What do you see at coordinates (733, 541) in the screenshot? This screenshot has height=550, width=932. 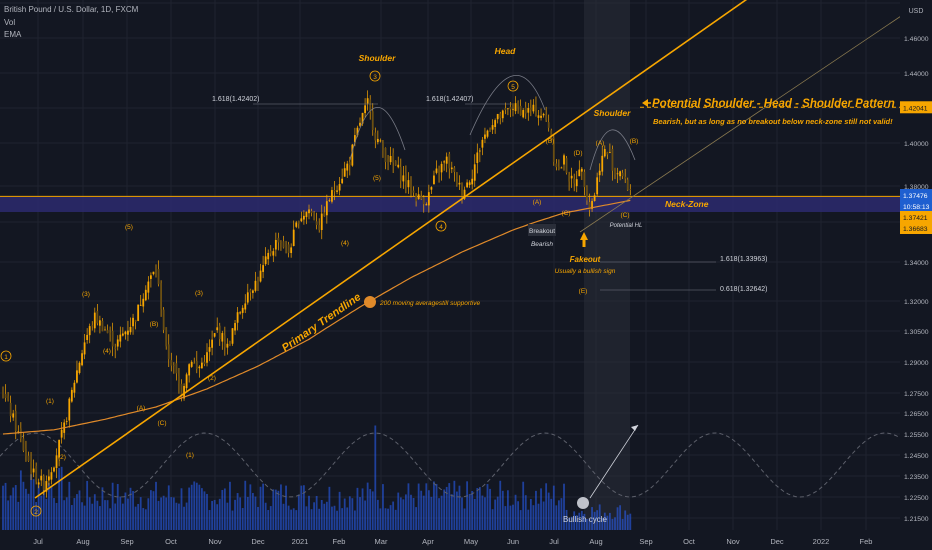 I see `x-tick-label: Nov` at bounding box center [733, 541].